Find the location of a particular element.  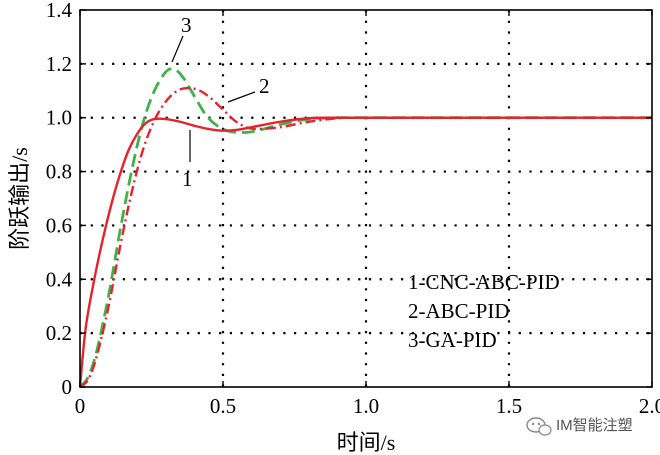

x-tick-label: 1.5 is located at coordinates (509, 406).